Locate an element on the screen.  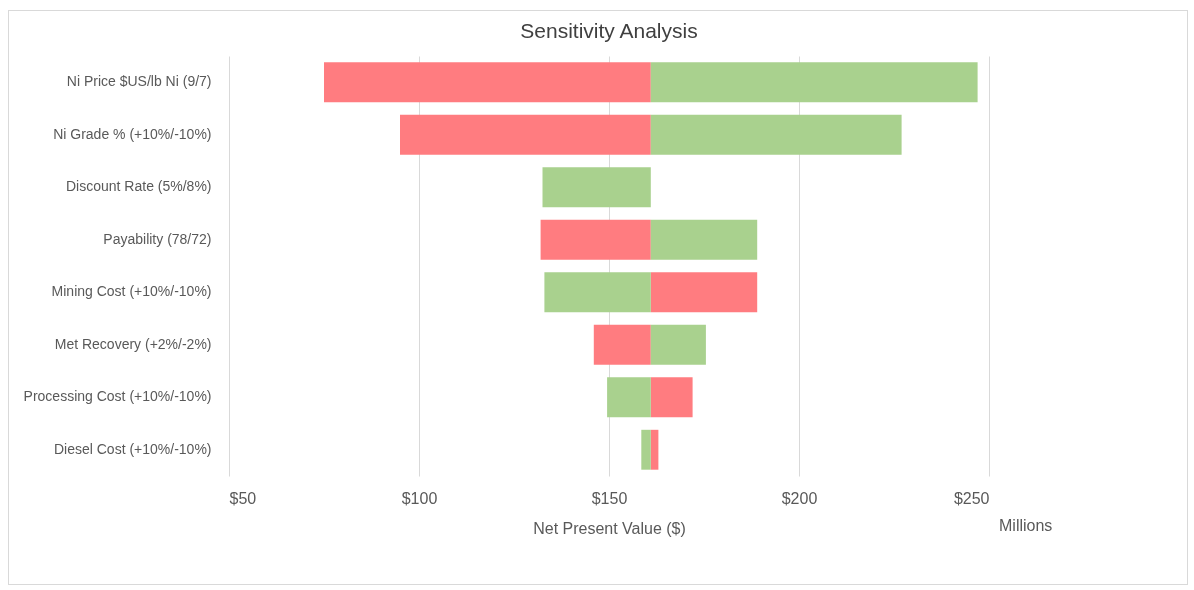
x-tick-label: $250 is located at coordinates (971, 498).